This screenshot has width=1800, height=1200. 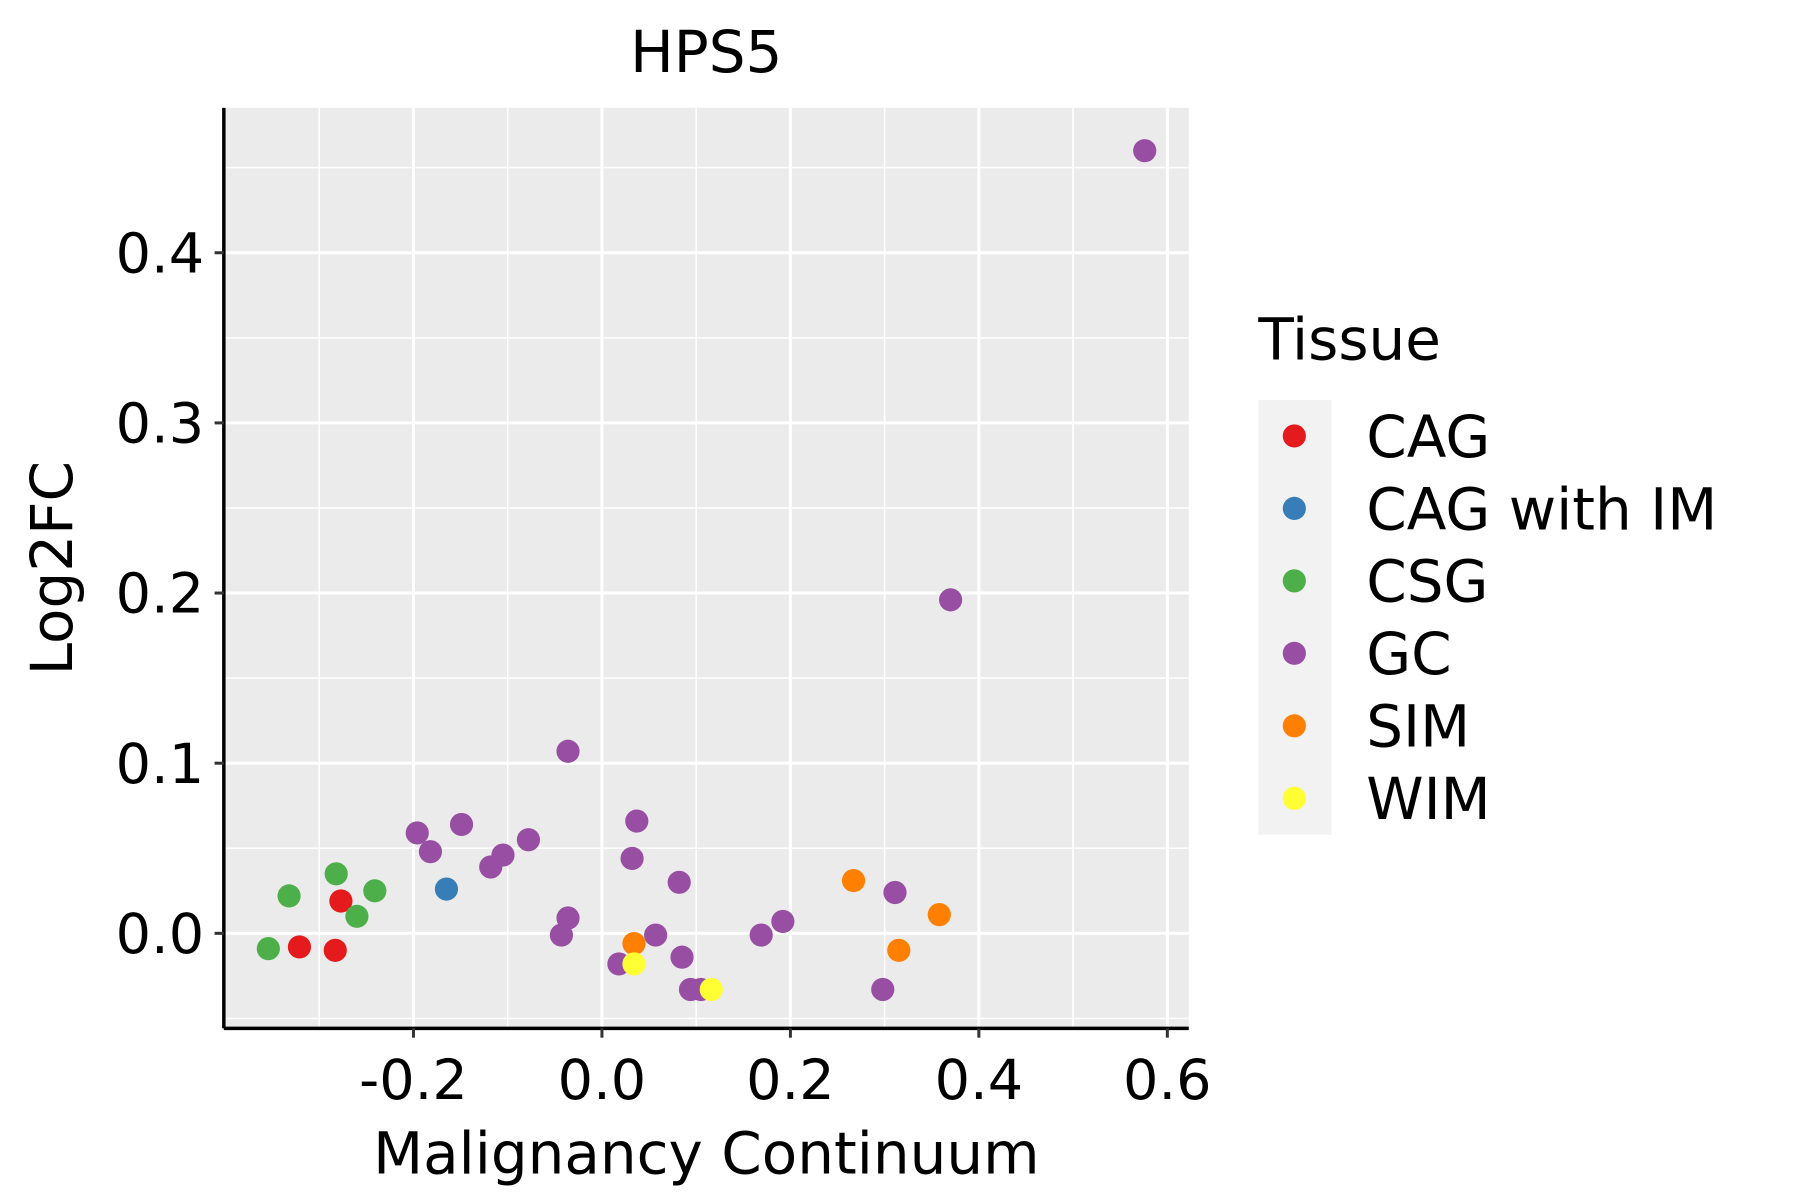 I want to click on legend-label-csg: CSG, so click(x=1427, y=582).